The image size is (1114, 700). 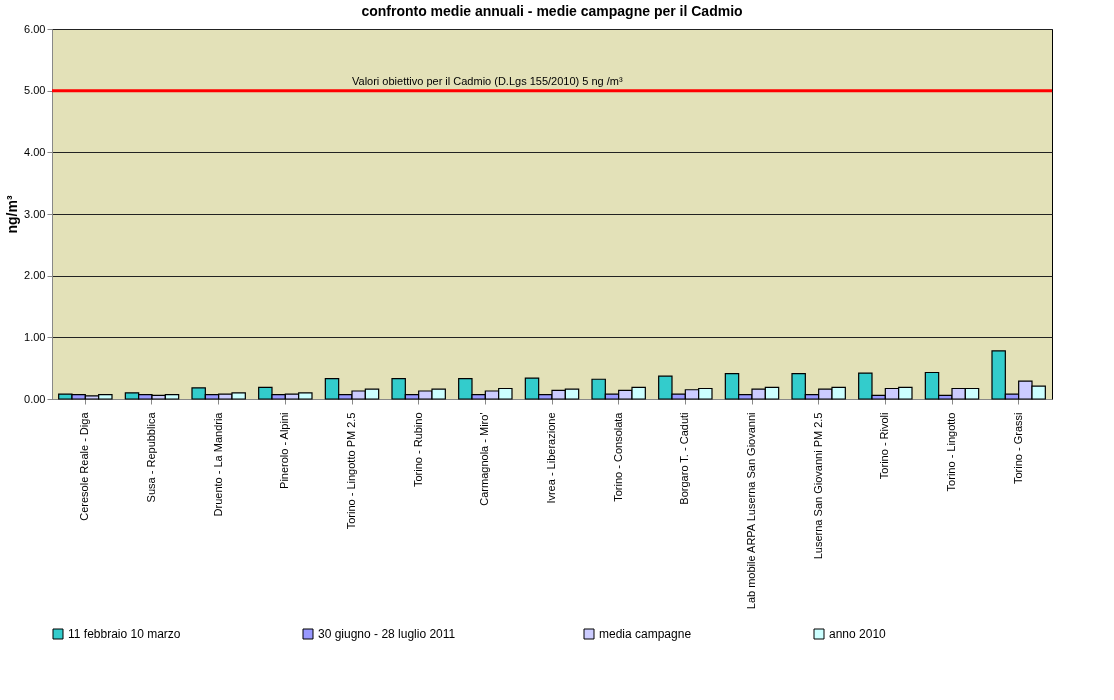 I want to click on x-tick-label: Luserna San Giovanni PM 2.5, so click(x=817, y=486).